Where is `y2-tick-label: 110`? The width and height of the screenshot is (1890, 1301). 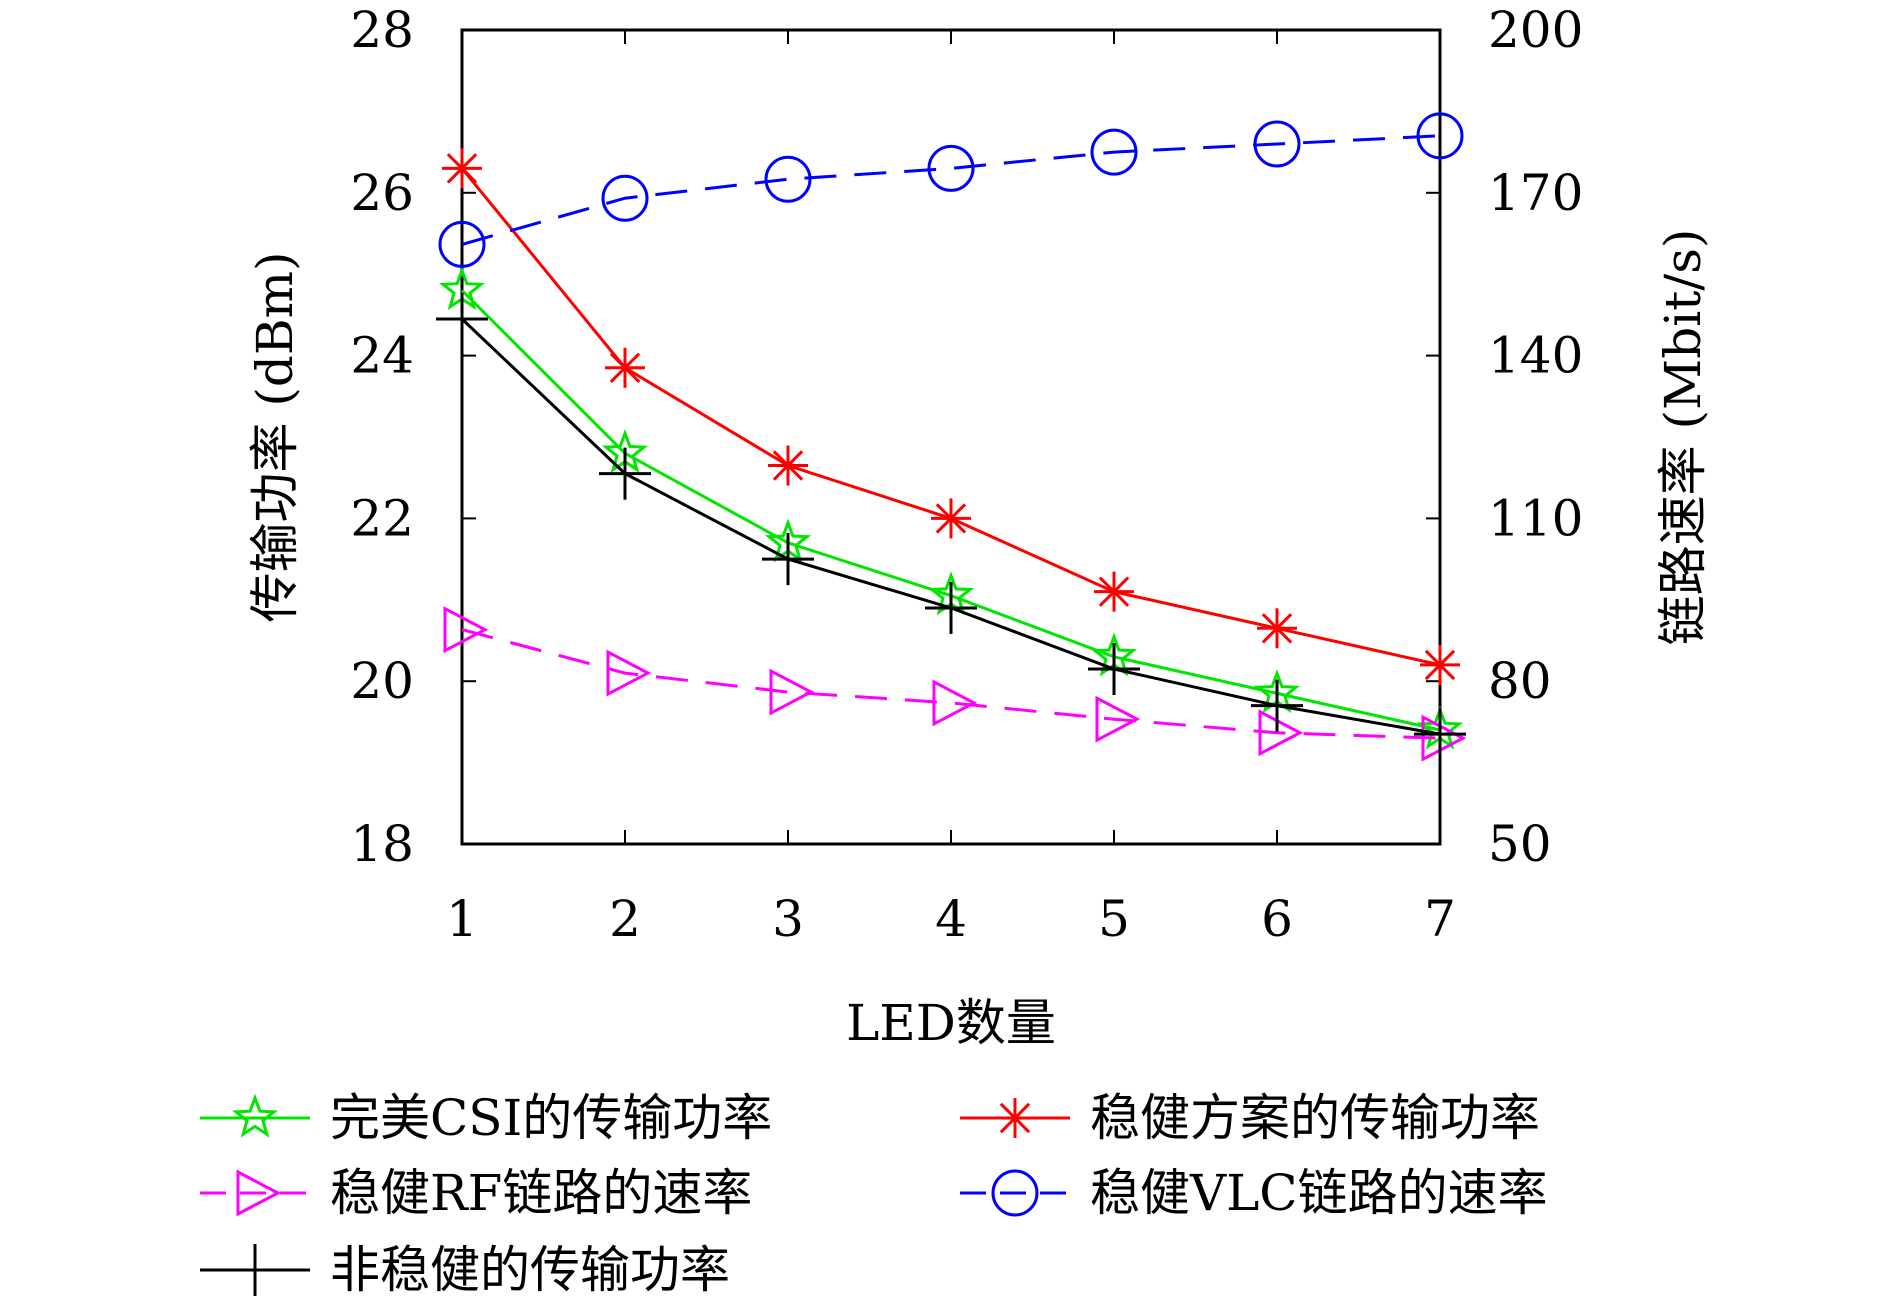
y2-tick-label: 110 is located at coordinates (1535, 518).